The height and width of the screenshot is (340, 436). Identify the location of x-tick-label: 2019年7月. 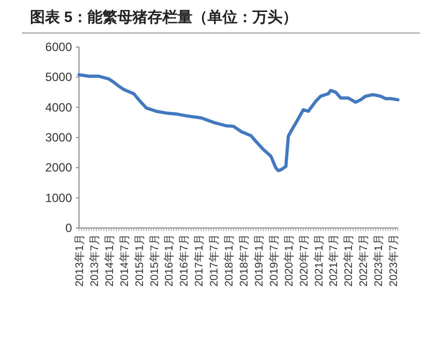
(274, 260).